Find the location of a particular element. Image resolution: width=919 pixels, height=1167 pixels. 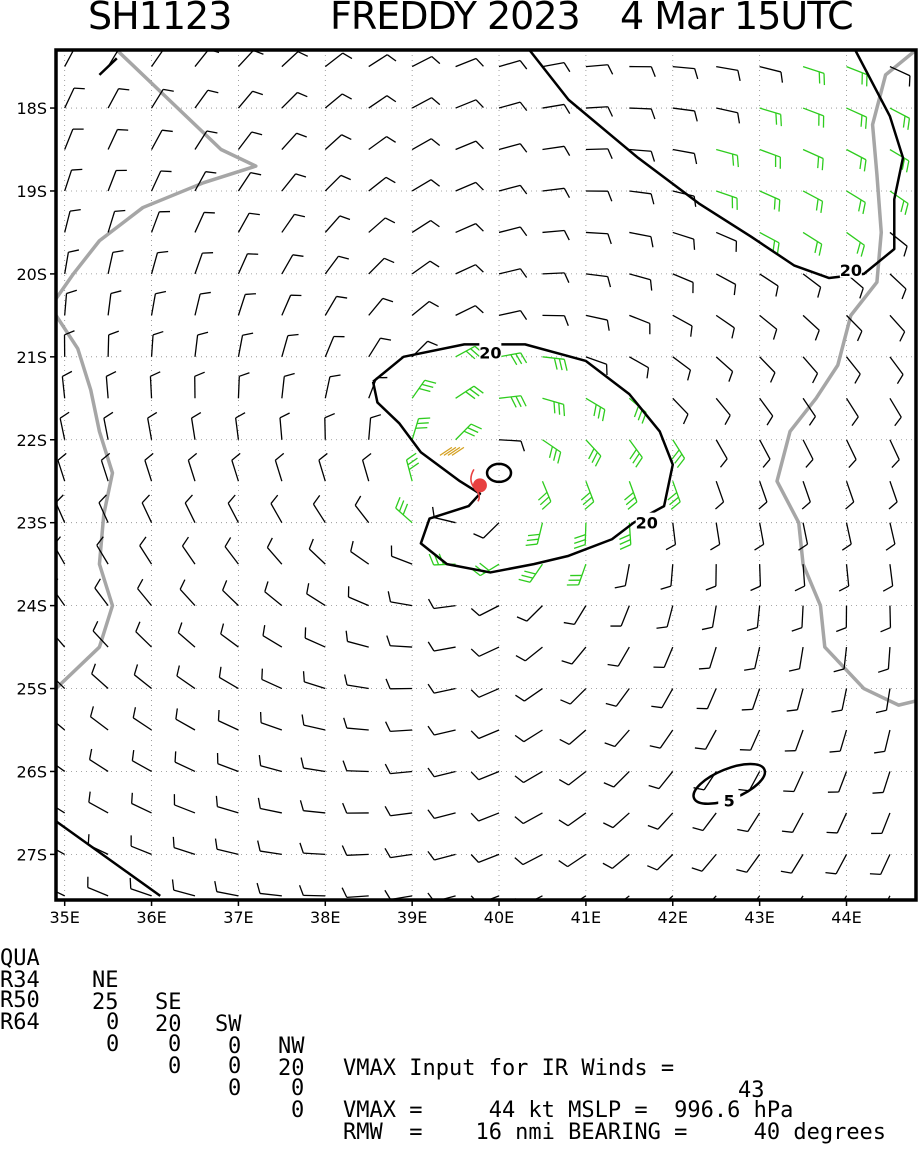

vmax-mslp-line: VMAX = 44 kt MSLP = 996.6 hPa is located at coordinates (568, 1111).